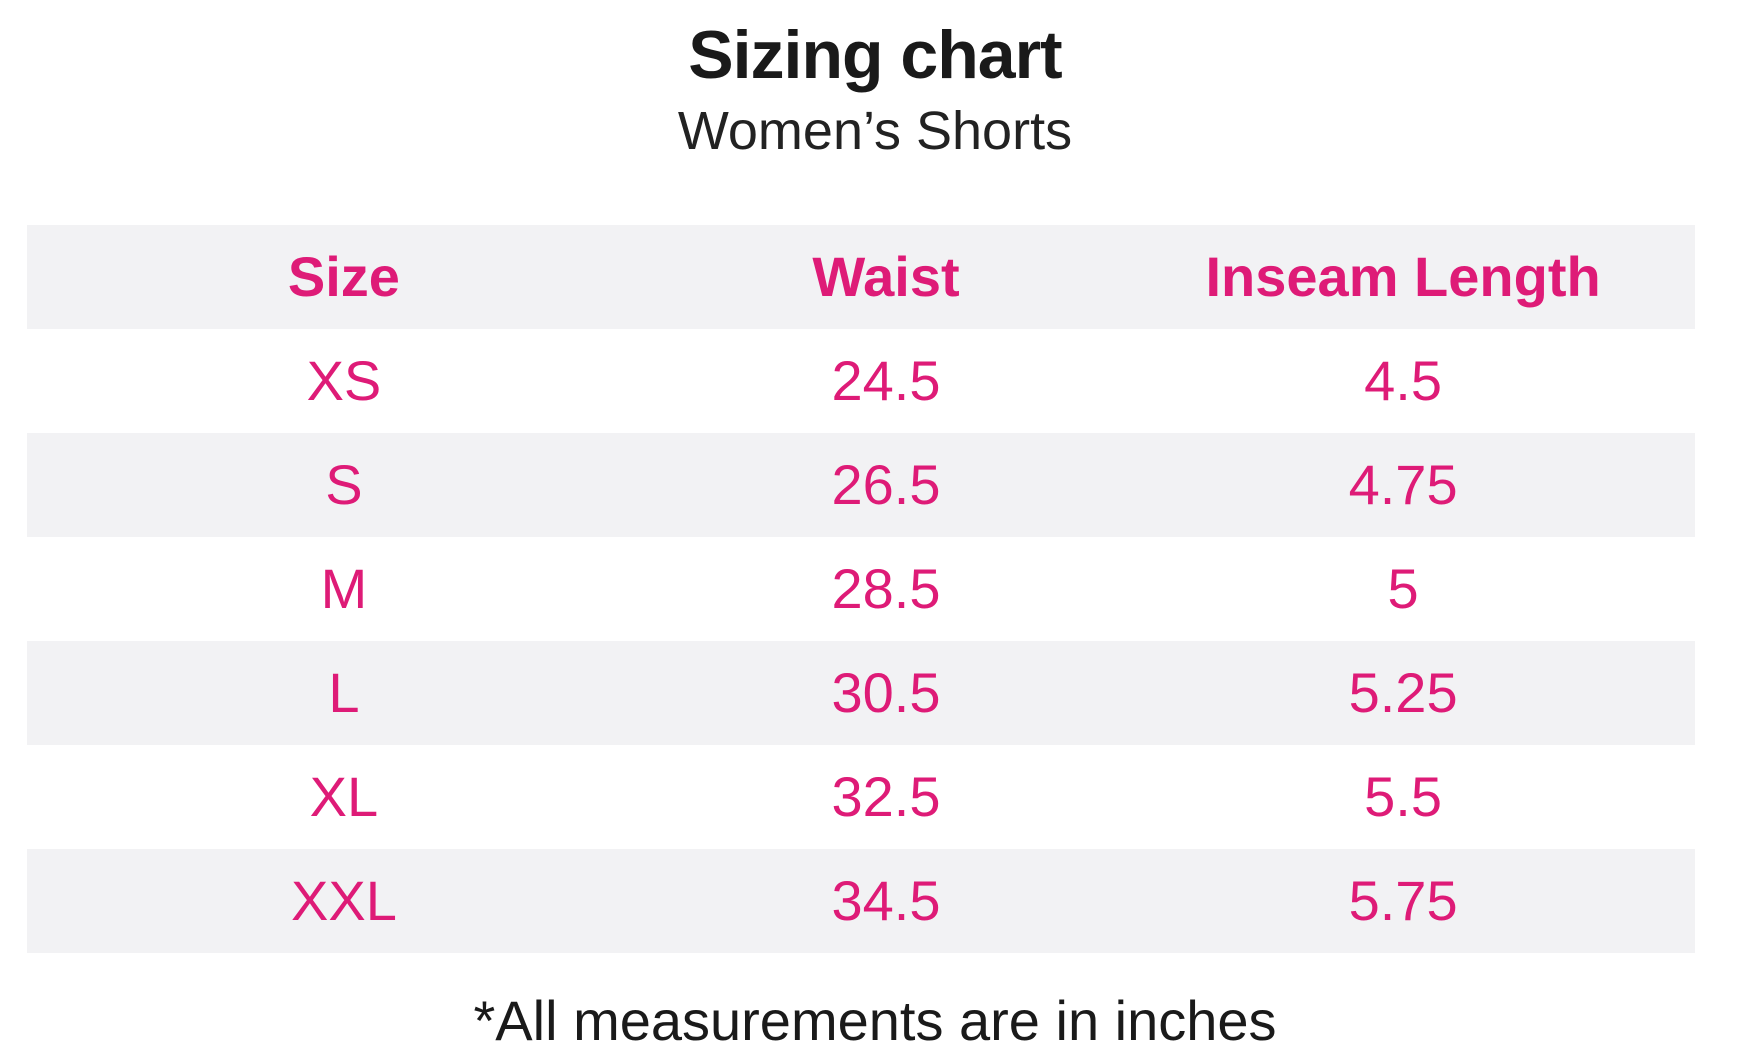 This screenshot has height=1056, width=1750. Describe the element at coordinates (344, 588) in the screenshot. I see `cell-size: M` at that location.